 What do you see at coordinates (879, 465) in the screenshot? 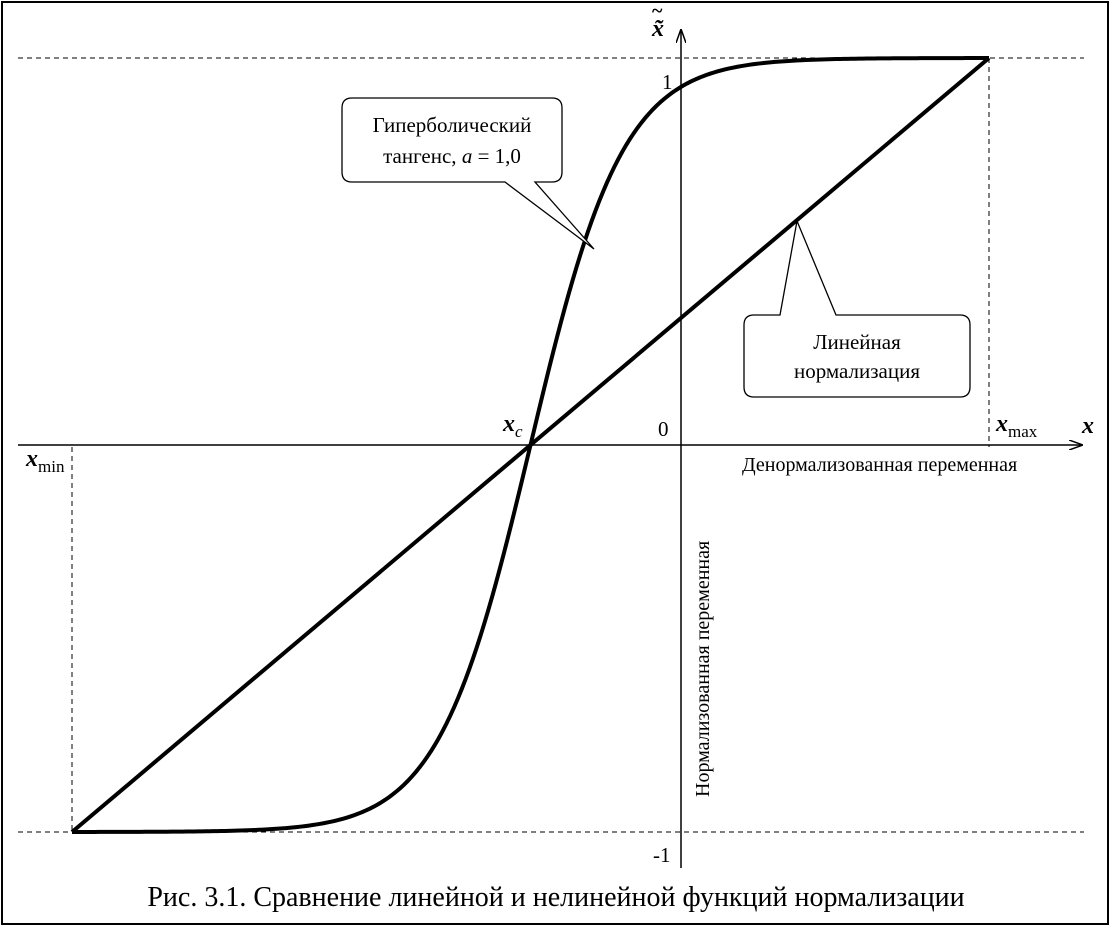
I see `x-axis-label: Денормализованная переменная` at bounding box center [879, 465].